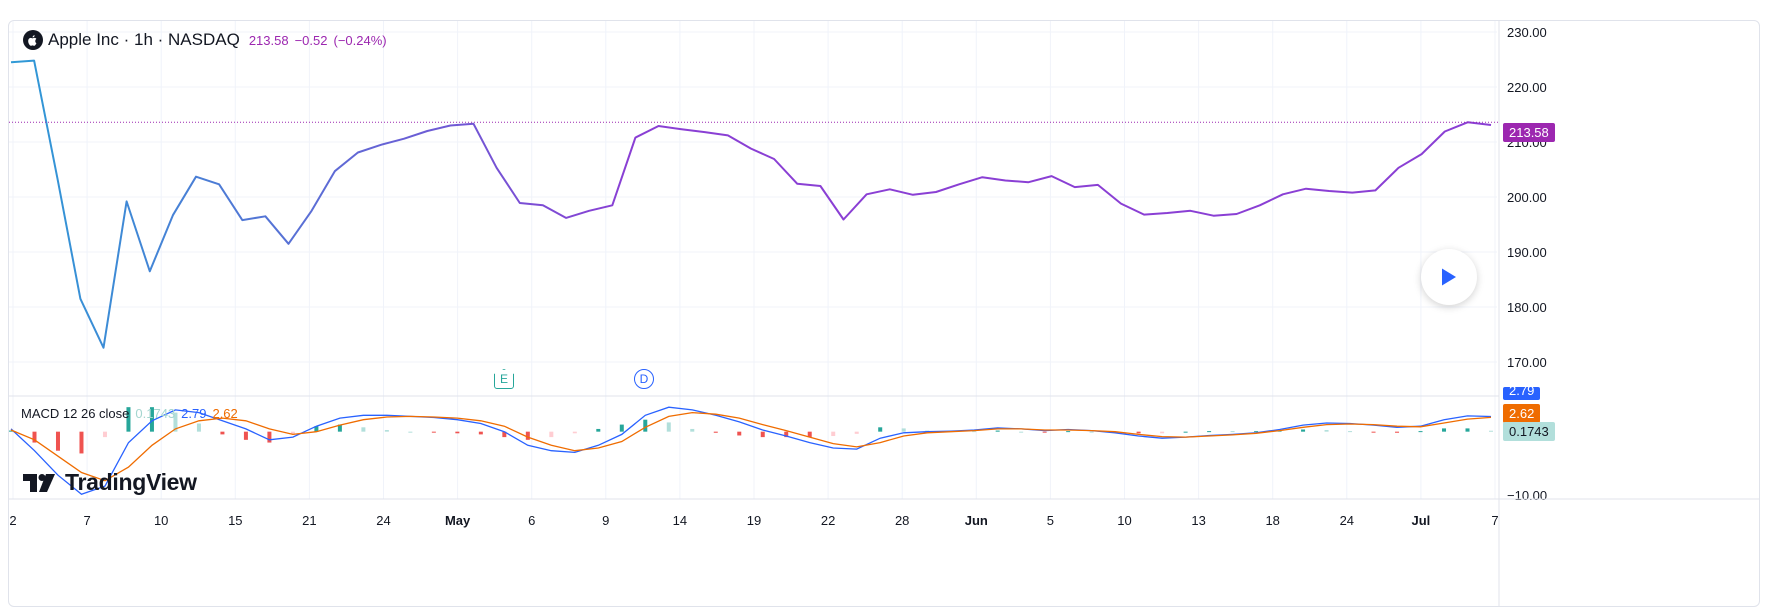 This screenshot has width=1767, height=616. Describe the element at coordinates (458, 520) in the screenshot. I see `time-tick-label: May` at that location.